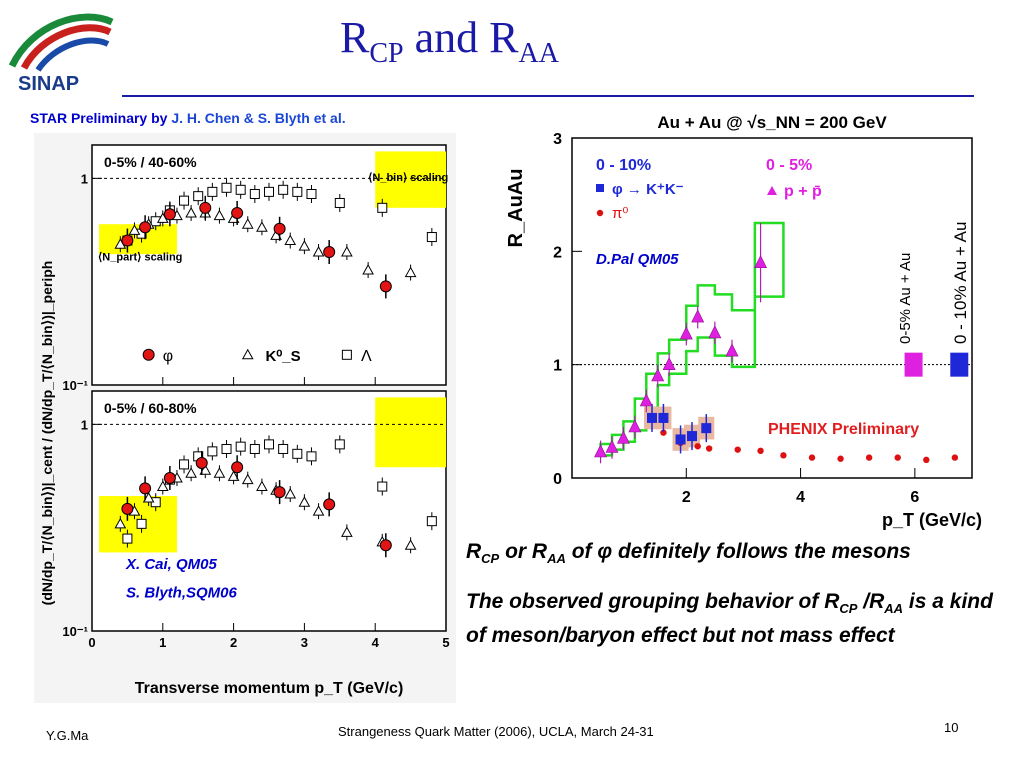 Image resolution: width=1024 pixels, height=768 pixels. I want to click on page-number: 10, so click(951, 727).